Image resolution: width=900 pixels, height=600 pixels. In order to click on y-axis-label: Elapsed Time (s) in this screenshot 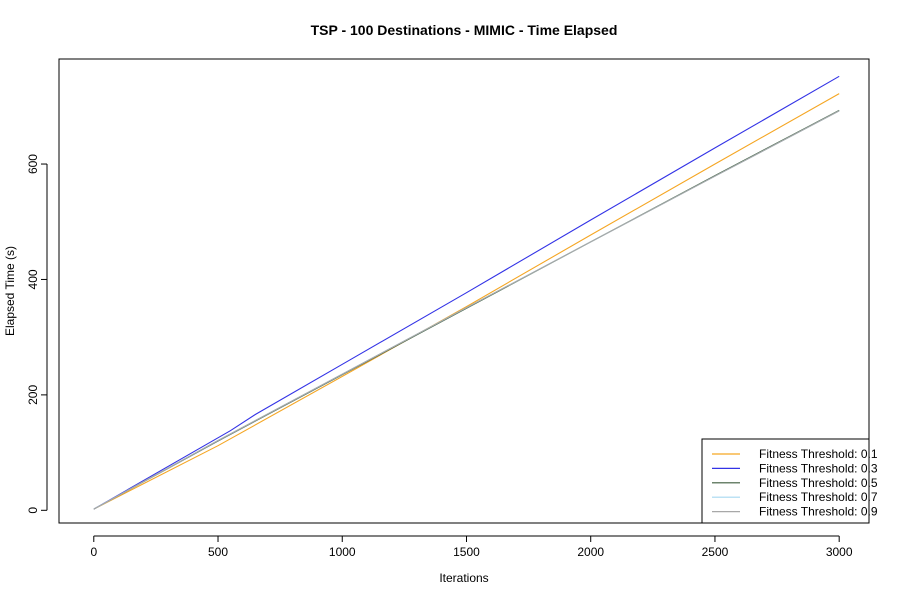, I will do `click(10, 291)`.